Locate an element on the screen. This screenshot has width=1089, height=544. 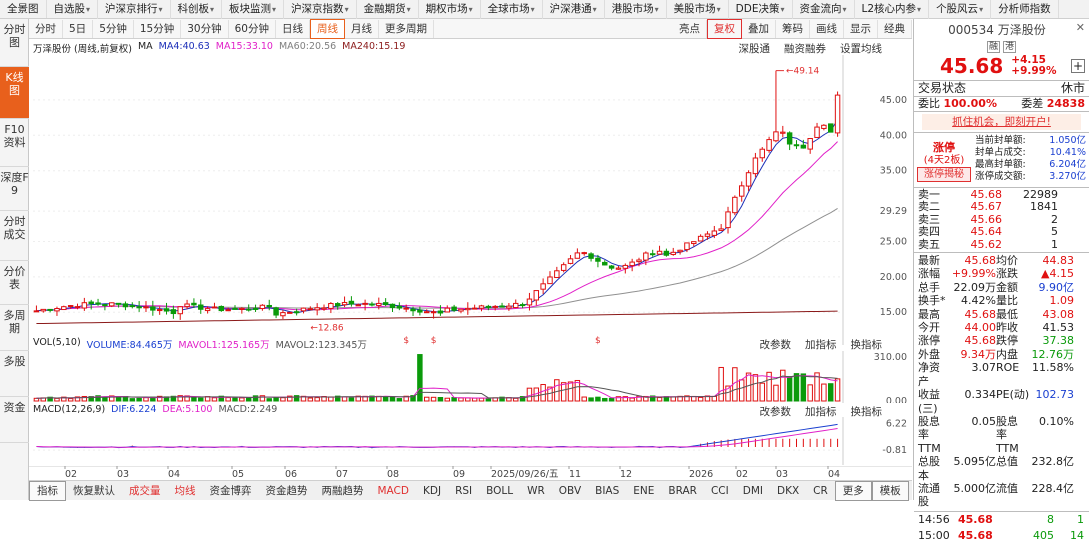
toolbar-tool: 画线 is located at coordinates (827, 28).